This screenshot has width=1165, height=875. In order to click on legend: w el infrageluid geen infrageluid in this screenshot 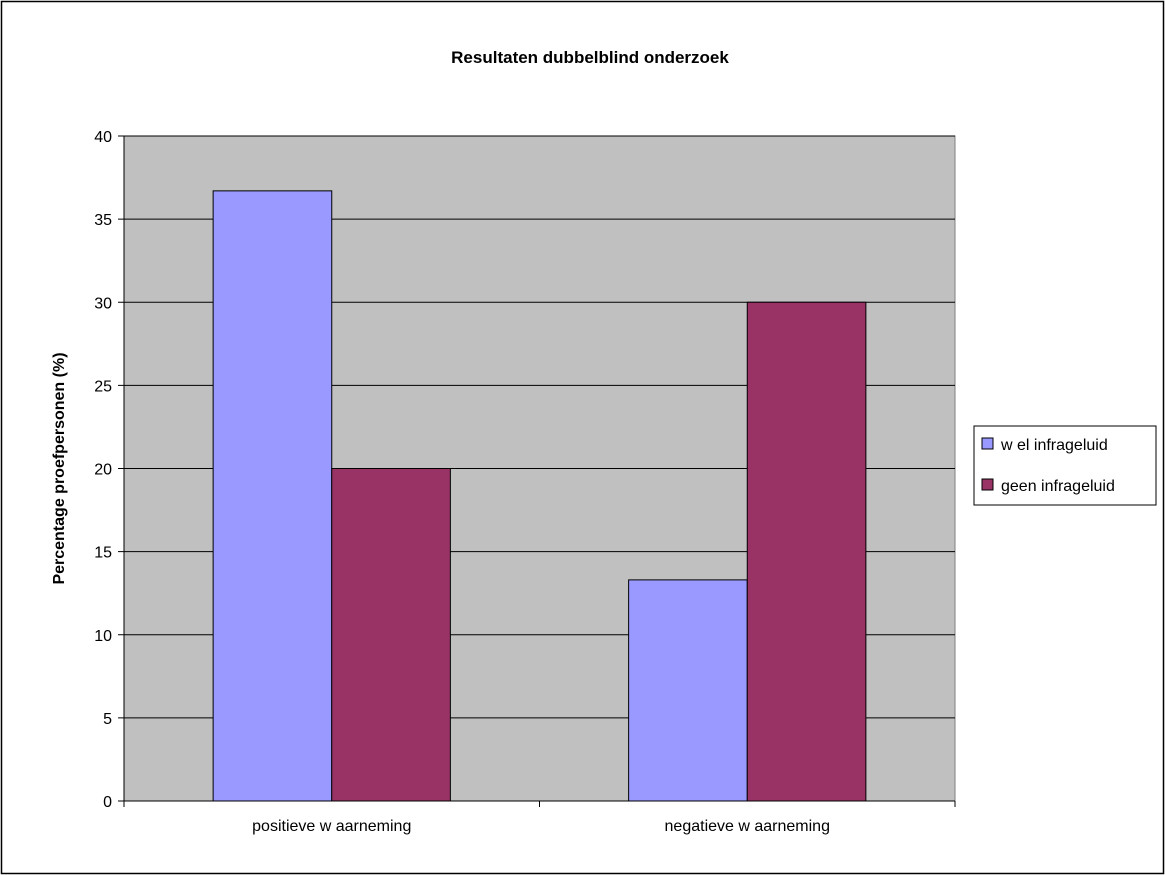, I will do `click(1065, 465)`.